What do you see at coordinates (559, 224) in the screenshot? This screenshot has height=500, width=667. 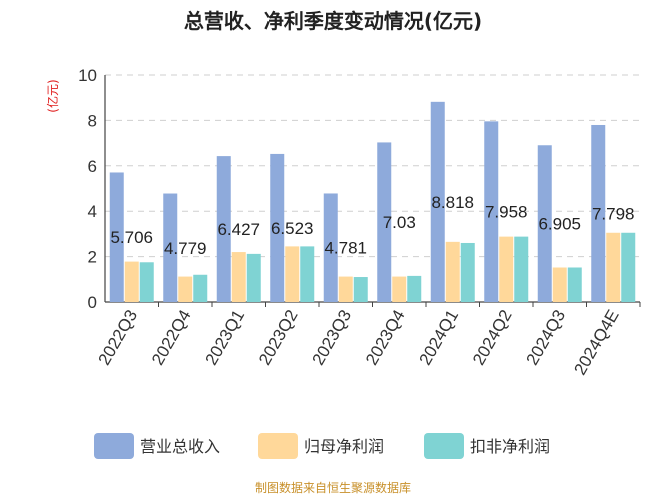 I see `data-label: 6.905` at bounding box center [559, 224].